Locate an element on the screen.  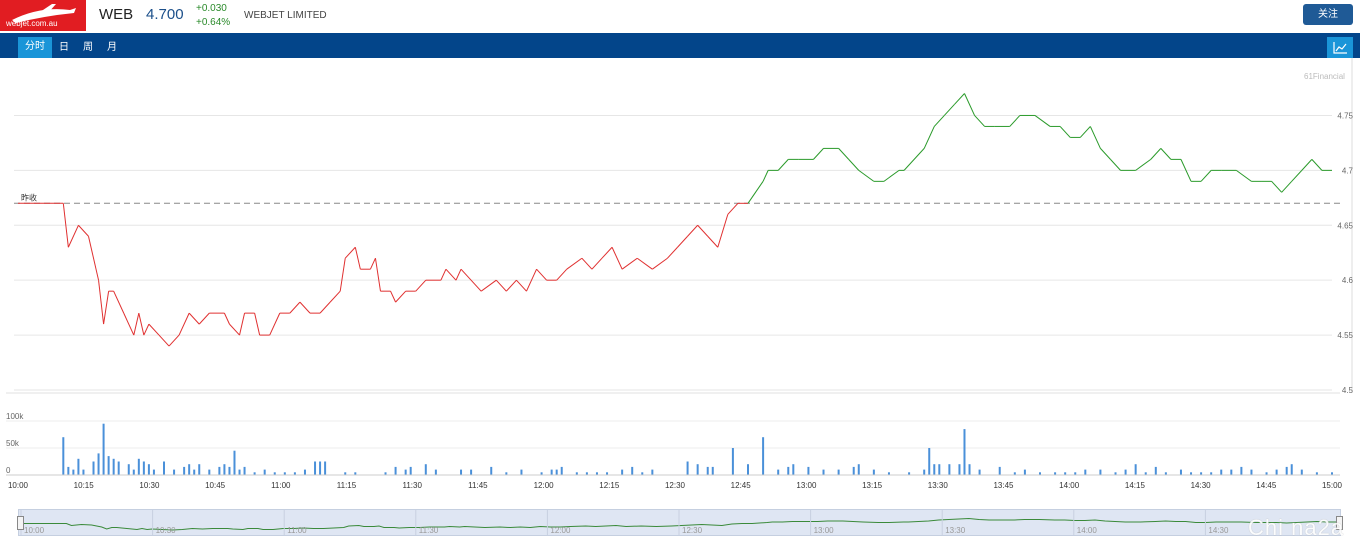
navigator-tick-label: 11:30 is located at coordinates (429, 530).